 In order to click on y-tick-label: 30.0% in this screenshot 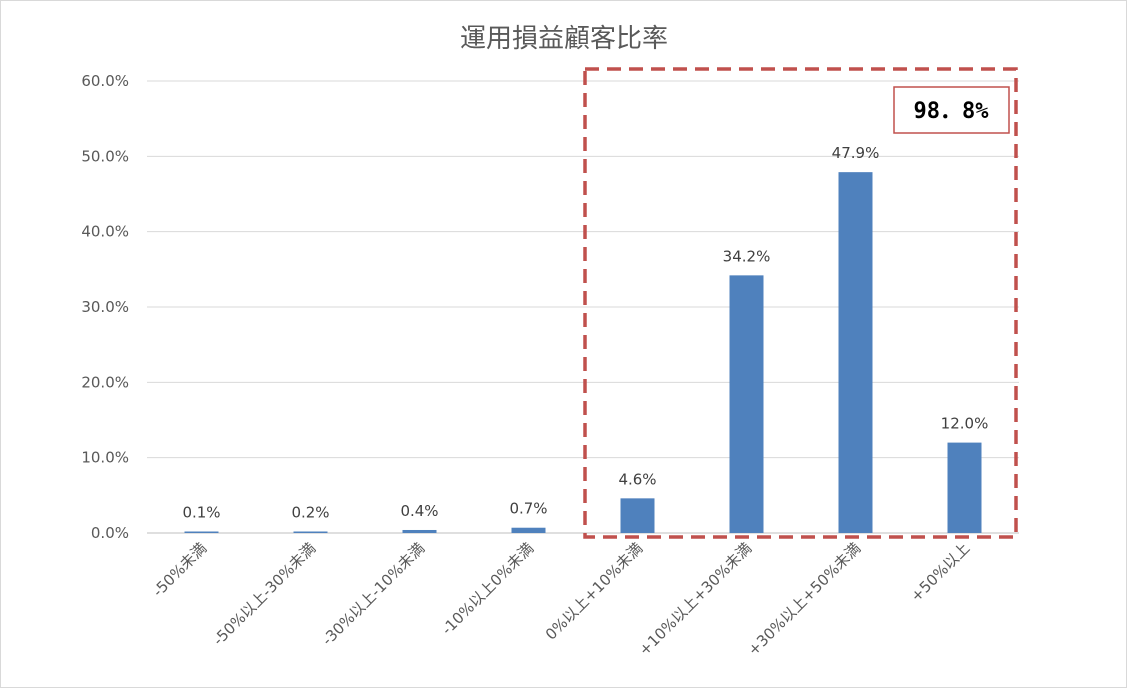, I will do `click(105, 307)`.